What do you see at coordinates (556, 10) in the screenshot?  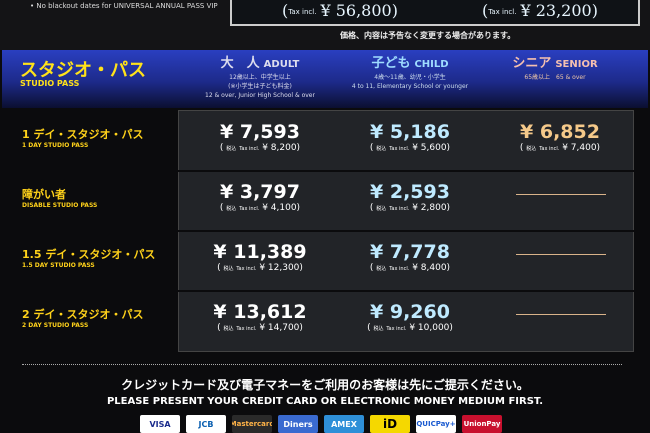 I see `price: ¥ 23,200` at bounding box center [556, 10].